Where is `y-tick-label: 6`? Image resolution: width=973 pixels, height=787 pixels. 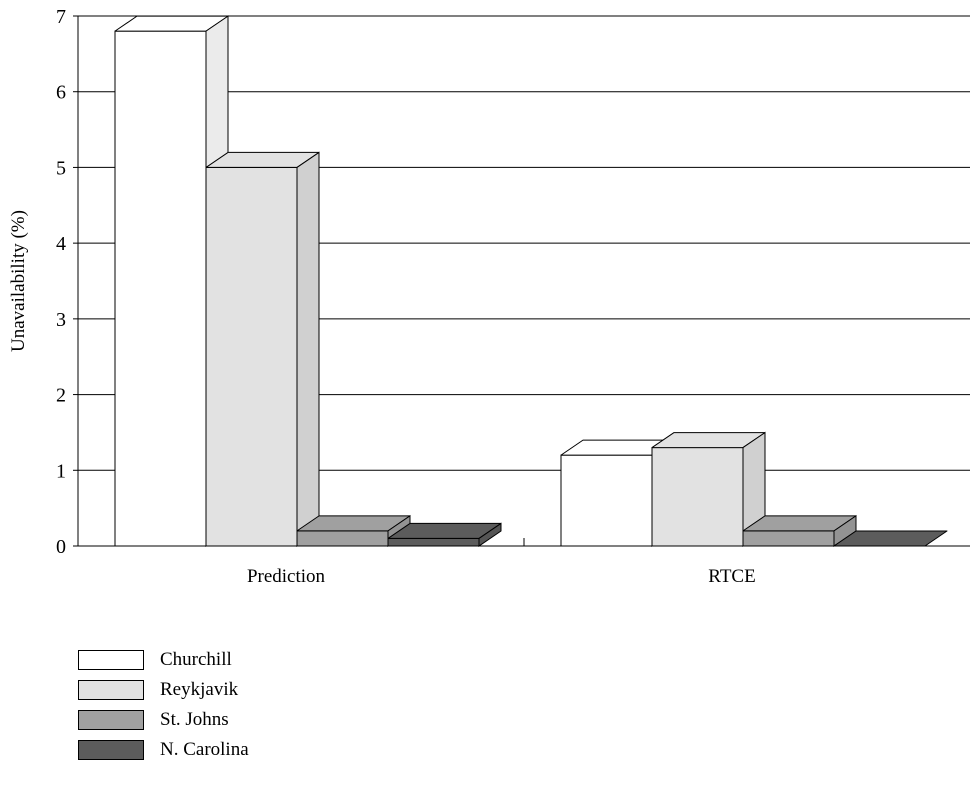 y-tick-label: 6 is located at coordinates (61, 93).